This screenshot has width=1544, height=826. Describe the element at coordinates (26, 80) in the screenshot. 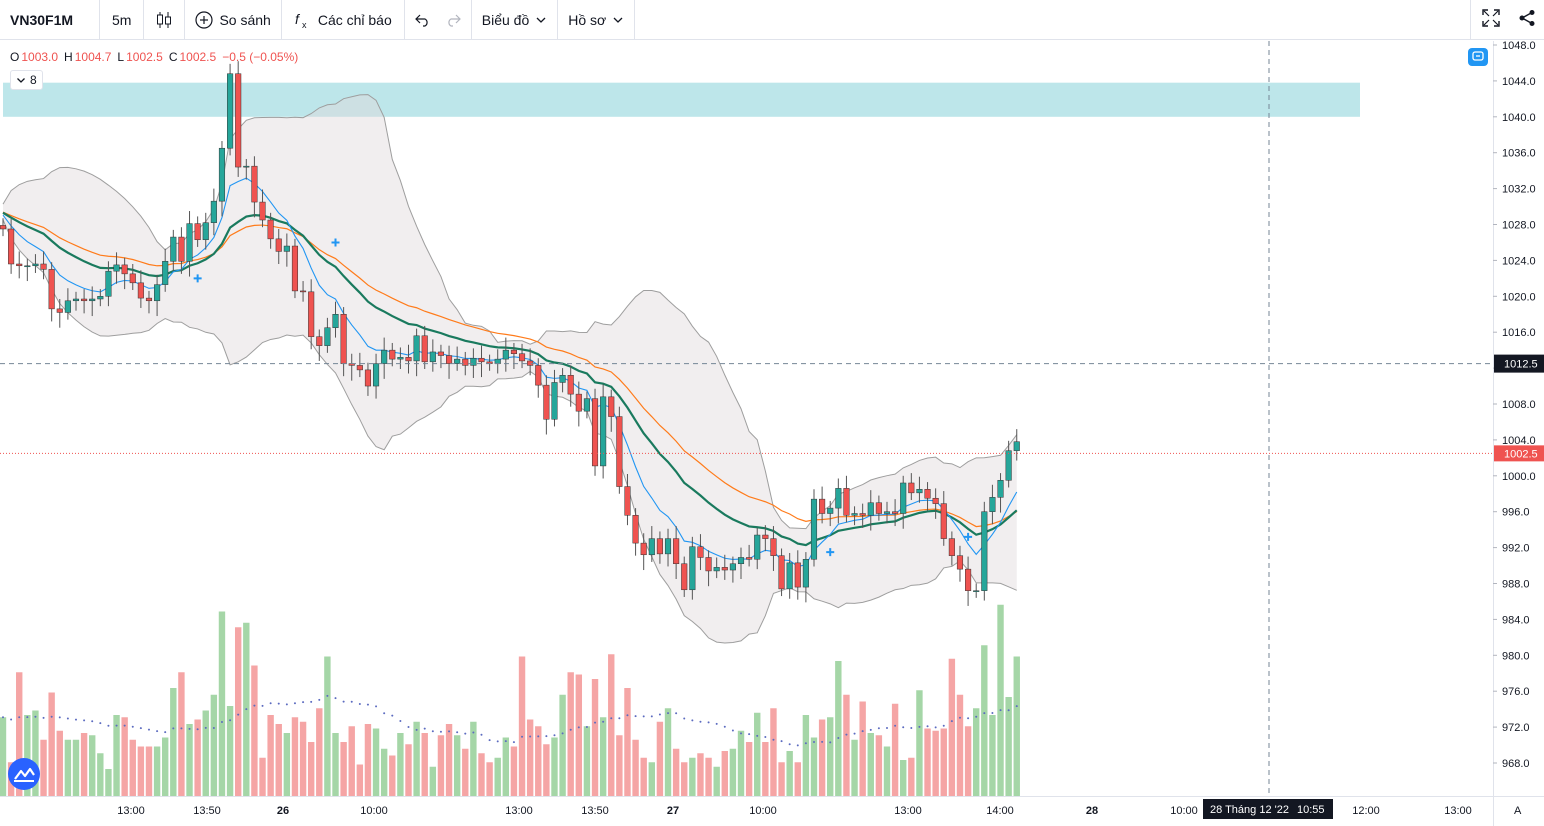

I see `indicators-toggle: 8` at that location.